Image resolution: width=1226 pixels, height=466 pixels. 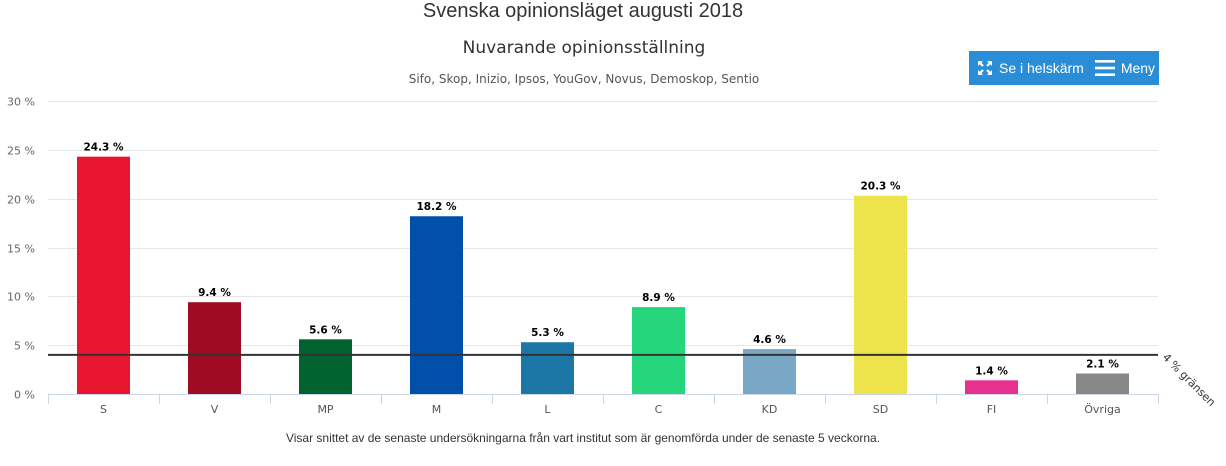 I want to click on bar-m, so click(x=436, y=305).